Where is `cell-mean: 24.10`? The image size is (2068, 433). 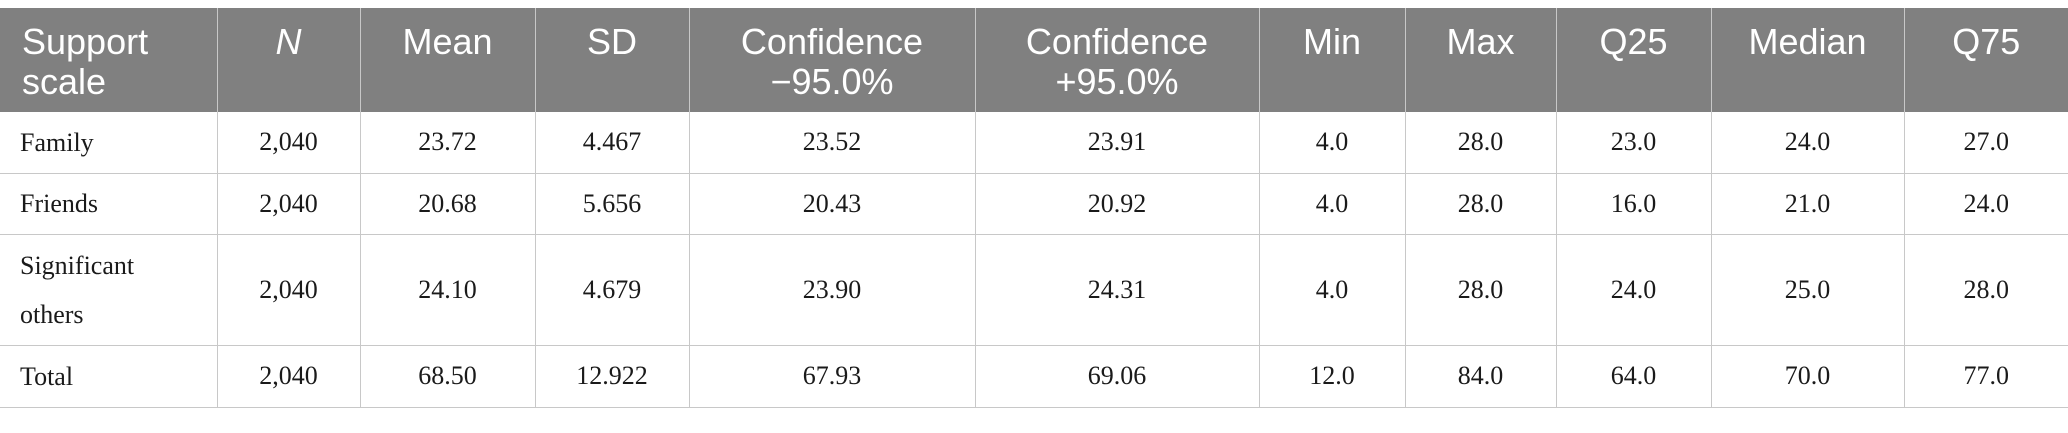 cell-mean: 24.10 is located at coordinates (447, 290).